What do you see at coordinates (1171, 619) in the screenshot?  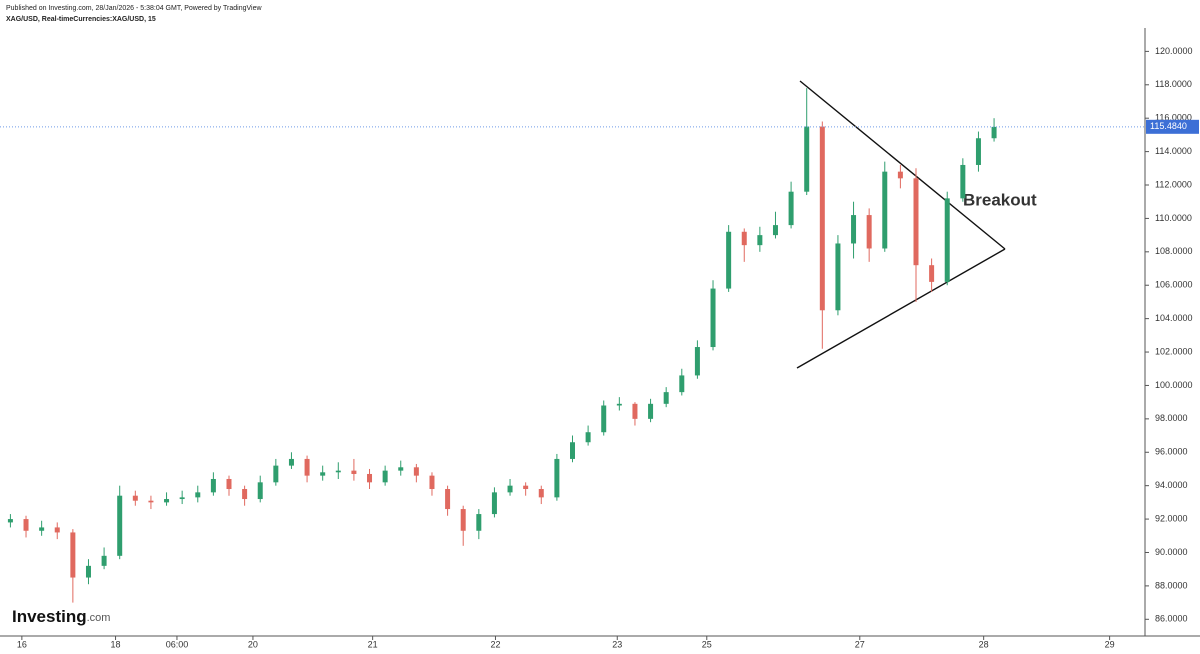 I see `y-tick-label: 86.0000` at bounding box center [1171, 619].